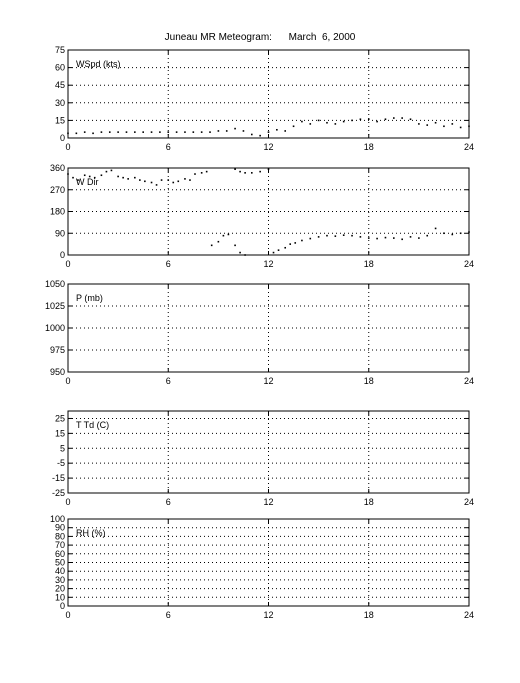 The width and height of the screenshot is (520, 683). What do you see at coordinates (60, 554) in the screenshot?
I see `y-tick-label: 60` at bounding box center [60, 554].